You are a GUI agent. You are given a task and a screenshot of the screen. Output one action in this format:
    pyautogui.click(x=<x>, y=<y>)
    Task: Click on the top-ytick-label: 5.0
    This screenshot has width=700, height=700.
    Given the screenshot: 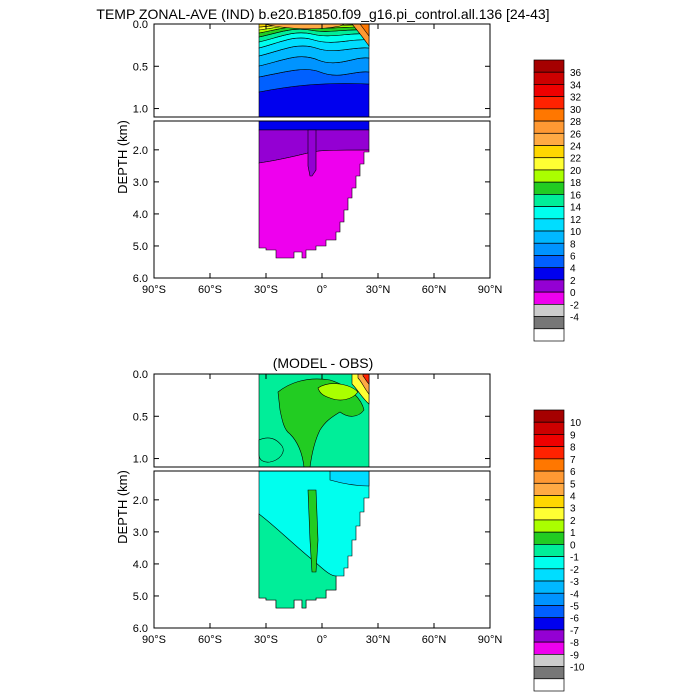 What is the action you would take?
    pyautogui.click(x=140, y=247)
    